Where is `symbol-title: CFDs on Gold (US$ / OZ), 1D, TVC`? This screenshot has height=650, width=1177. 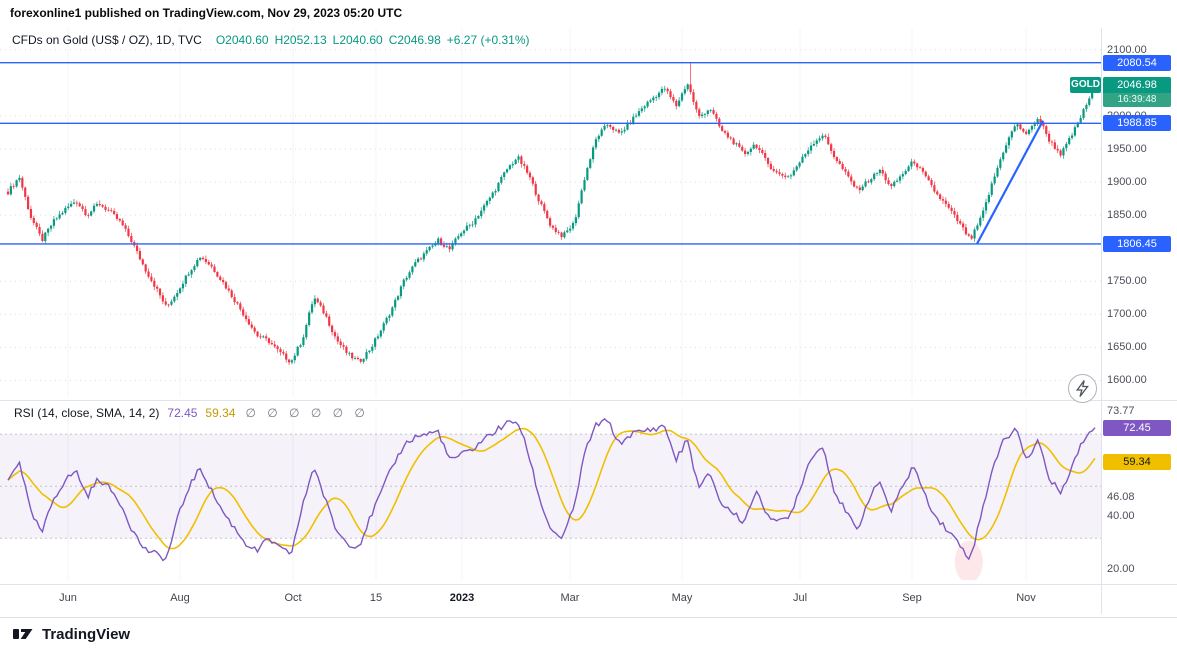 symbol-title: CFDs on Gold (US$ / OZ), 1D, TVC is located at coordinates (107, 40).